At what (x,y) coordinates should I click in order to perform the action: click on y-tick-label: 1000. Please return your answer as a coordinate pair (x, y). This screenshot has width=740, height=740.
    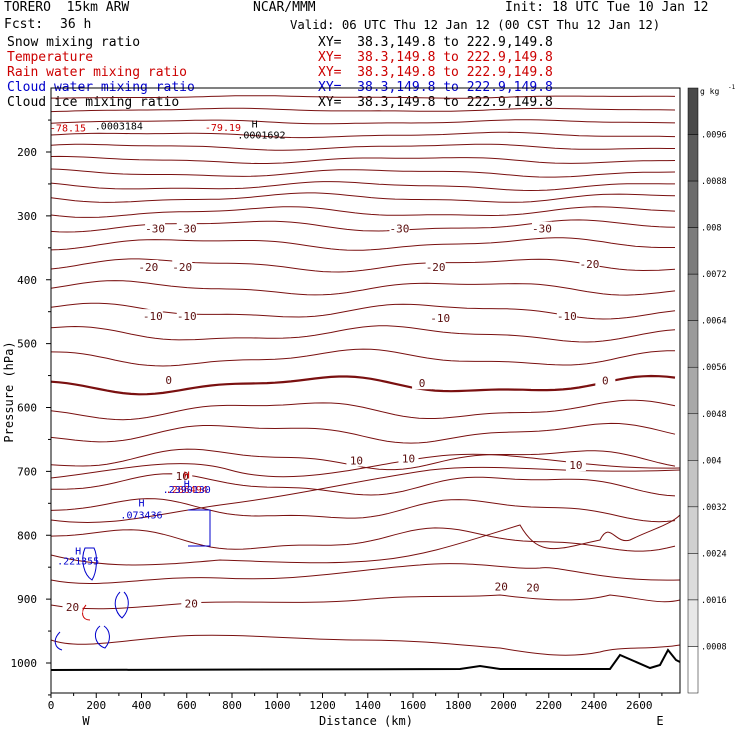
    Looking at the image, I should click on (24, 663).